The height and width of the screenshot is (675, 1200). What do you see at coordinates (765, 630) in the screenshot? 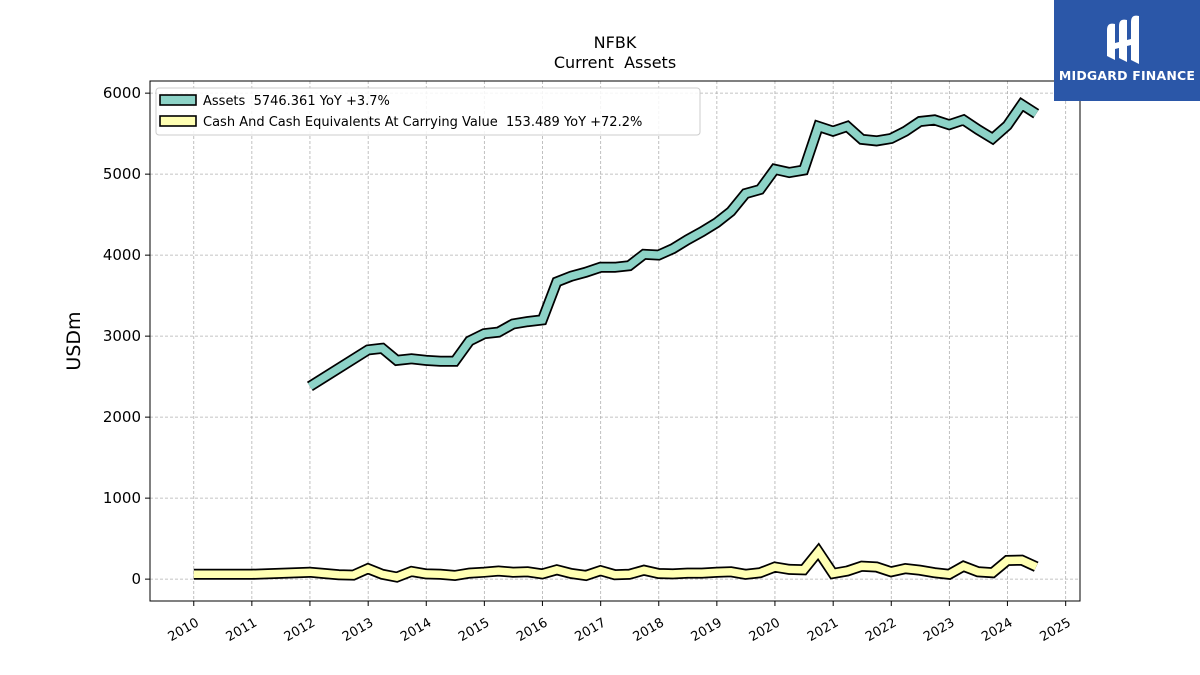
I see `x-tick-label: 2020` at bounding box center [765, 630].